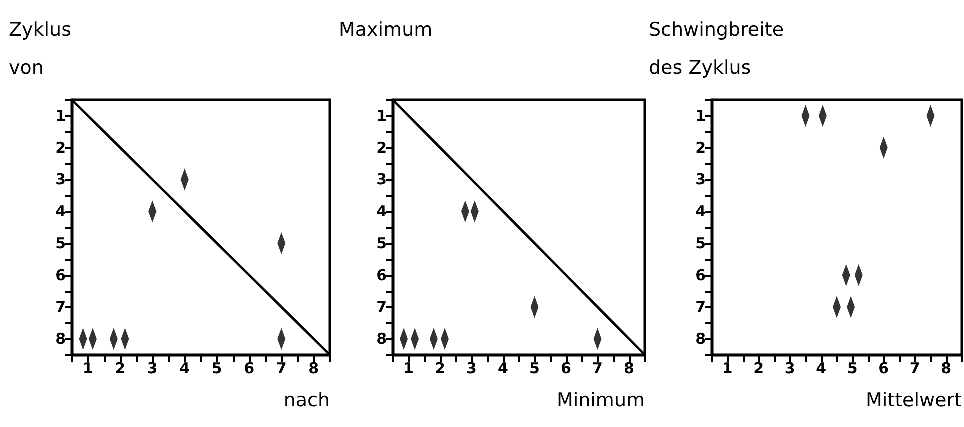 This screenshot has height=427, width=964. What do you see at coordinates (40, 49) in the screenshot?
I see `y-axis-title: Zyklus von` at bounding box center [40, 49].